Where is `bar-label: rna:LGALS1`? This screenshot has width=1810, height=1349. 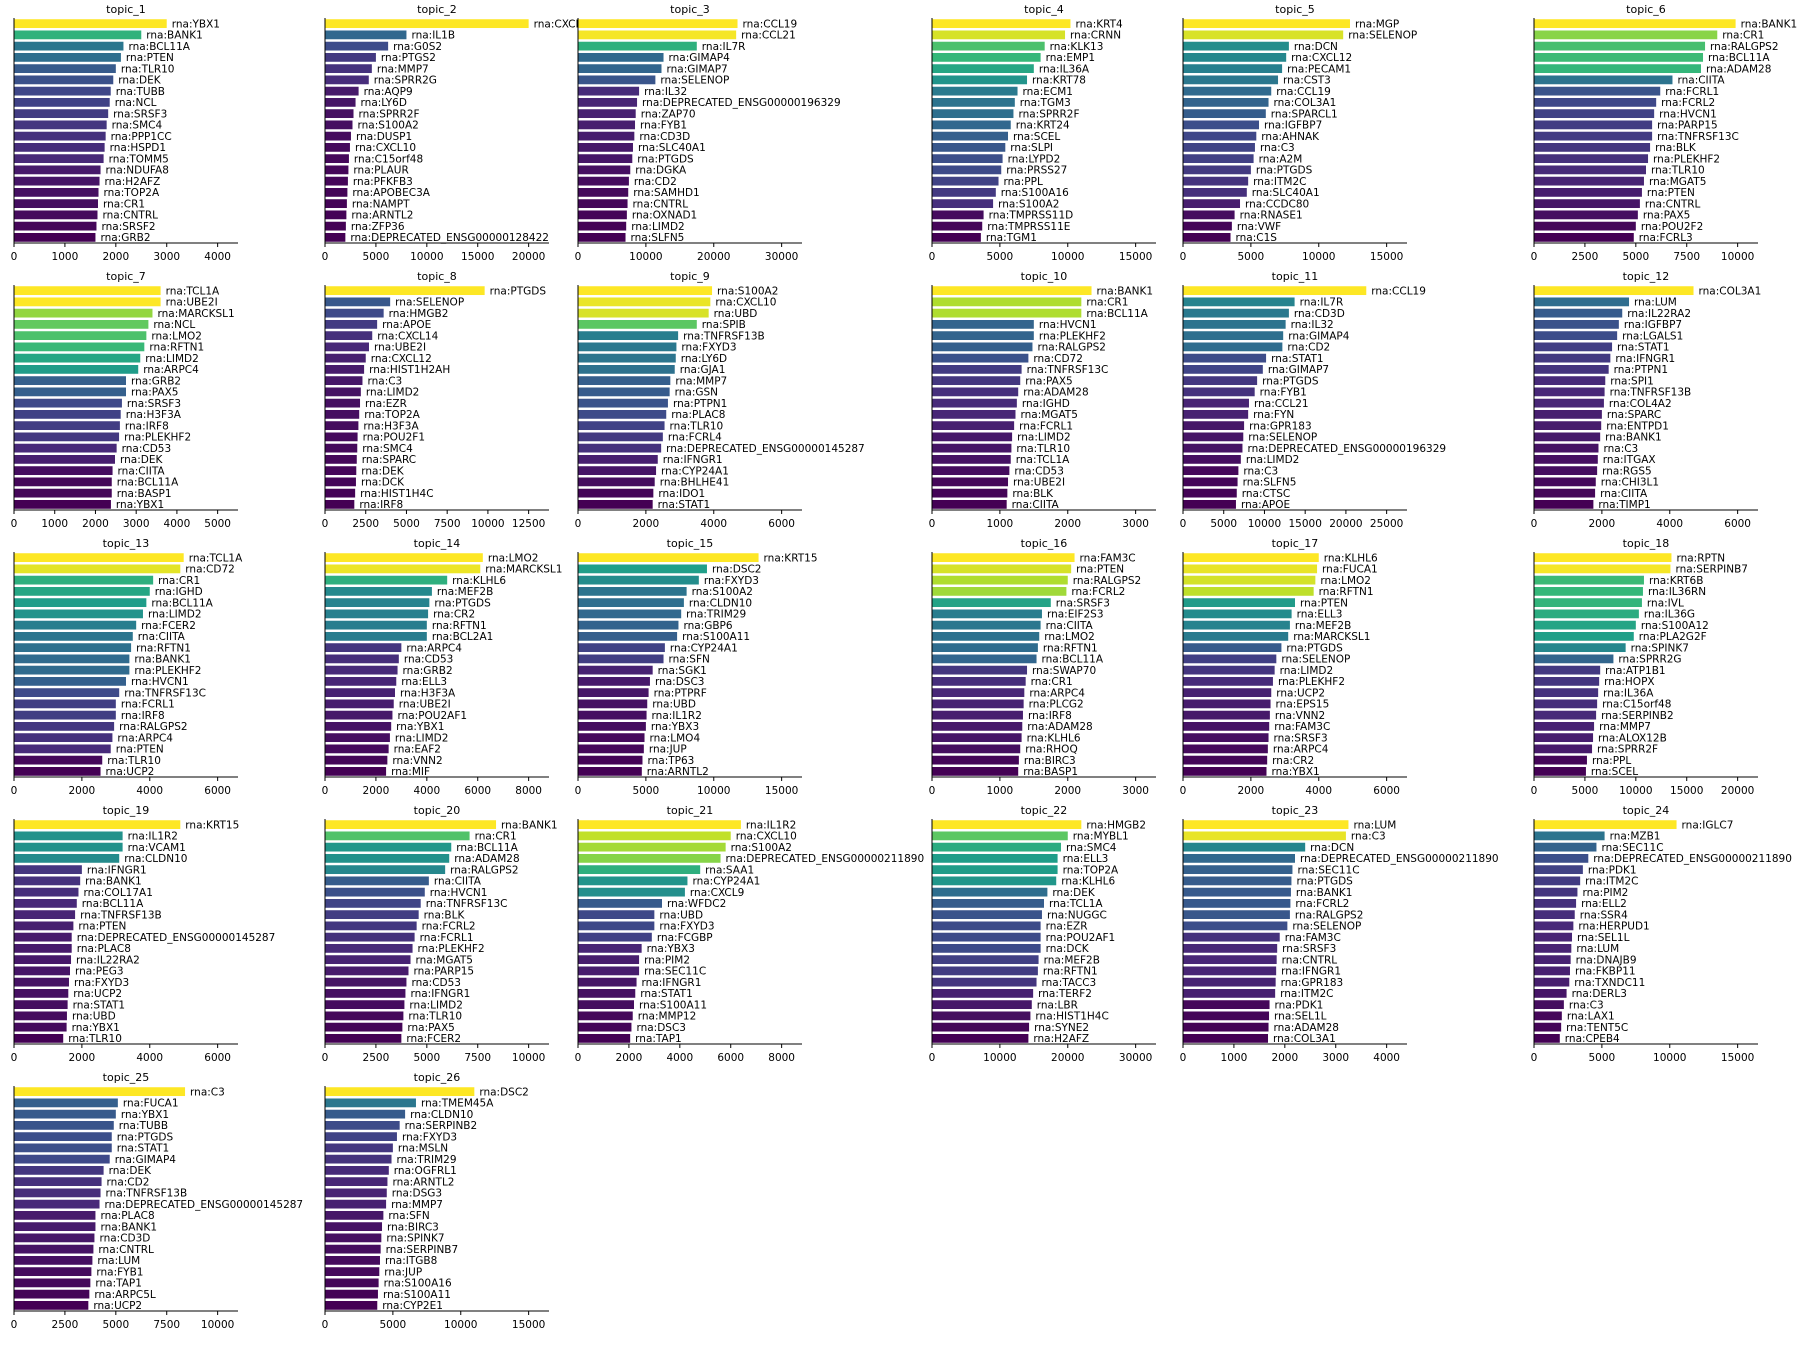
bar-label: rna:LGALS1 is located at coordinates (1652, 336).